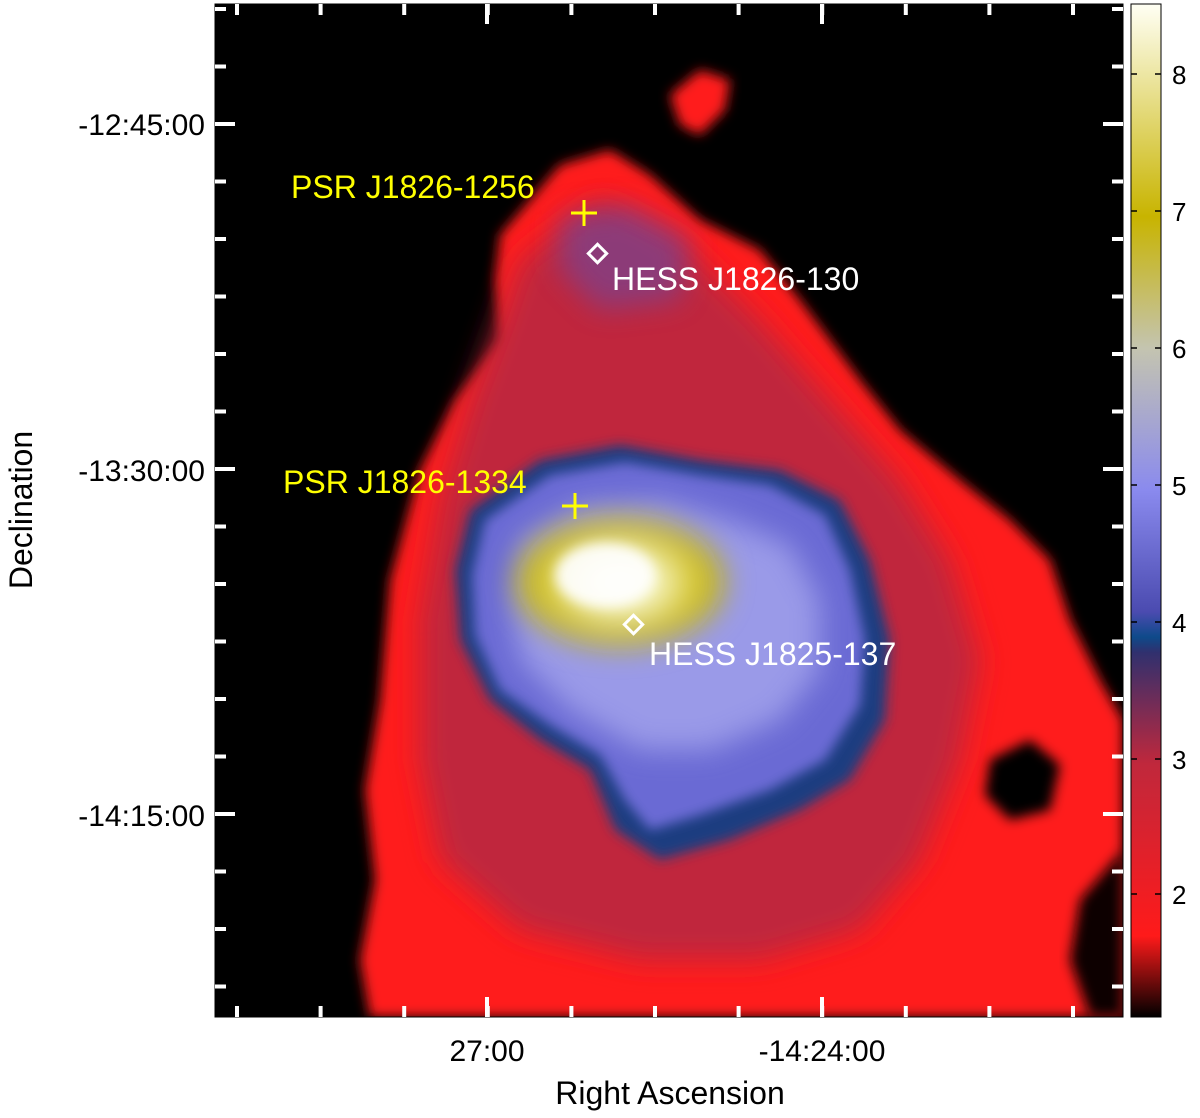  I want to click on colorbar-tick-label: 5, so click(1179, 486).